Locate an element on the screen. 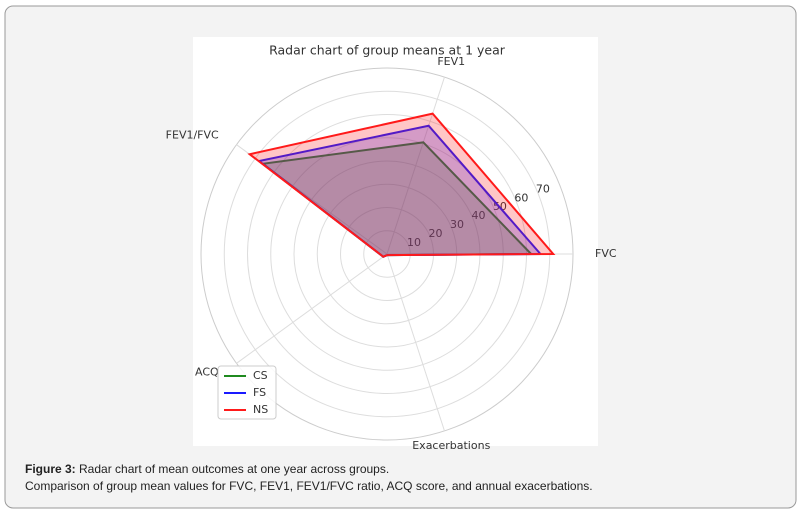 This screenshot has height=518, width=802. legend-box is located at coordinates (247, 392).